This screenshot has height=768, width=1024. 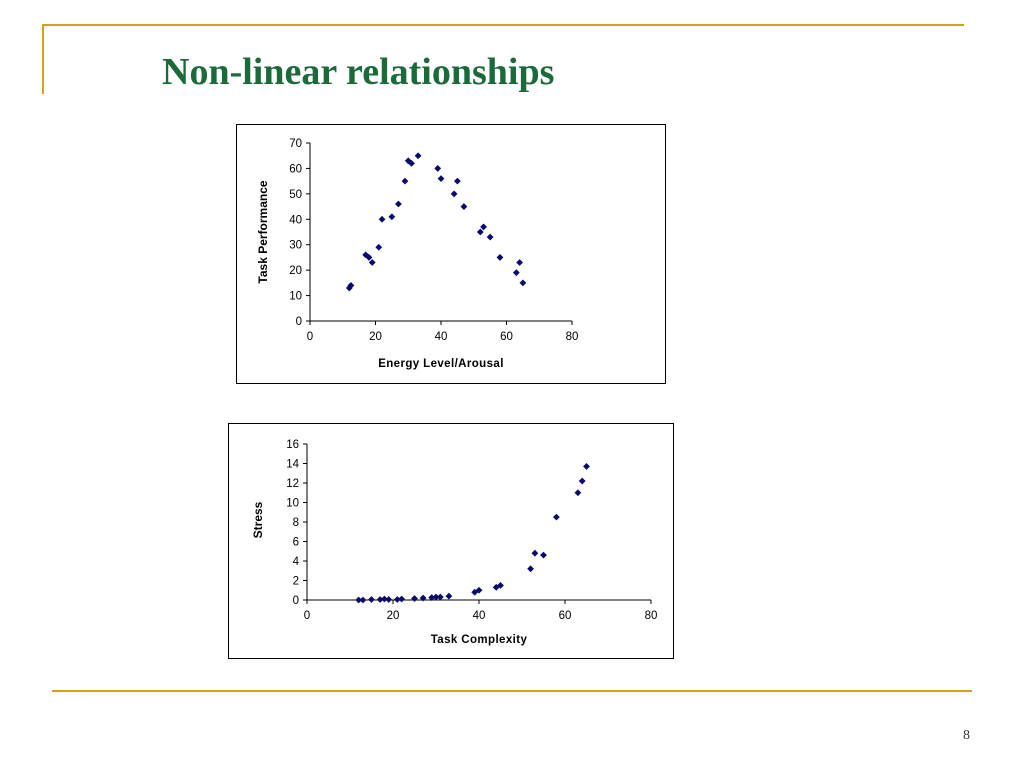 What do you see at coordinates (295, 220) in the screenshot?
I see `y-tick-label: 40` at bounding box center [295, 220].